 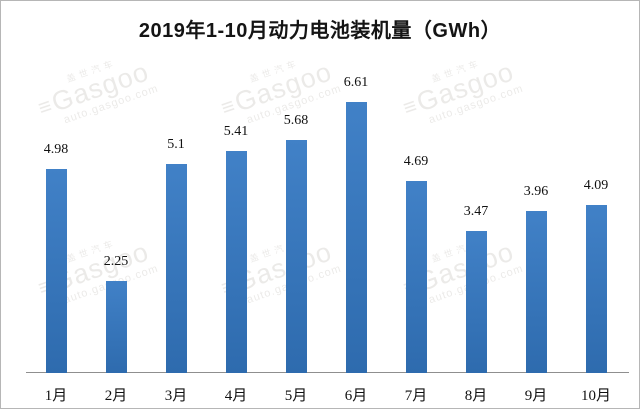 I want to click on bar-3月, so click(x=176, y=268).